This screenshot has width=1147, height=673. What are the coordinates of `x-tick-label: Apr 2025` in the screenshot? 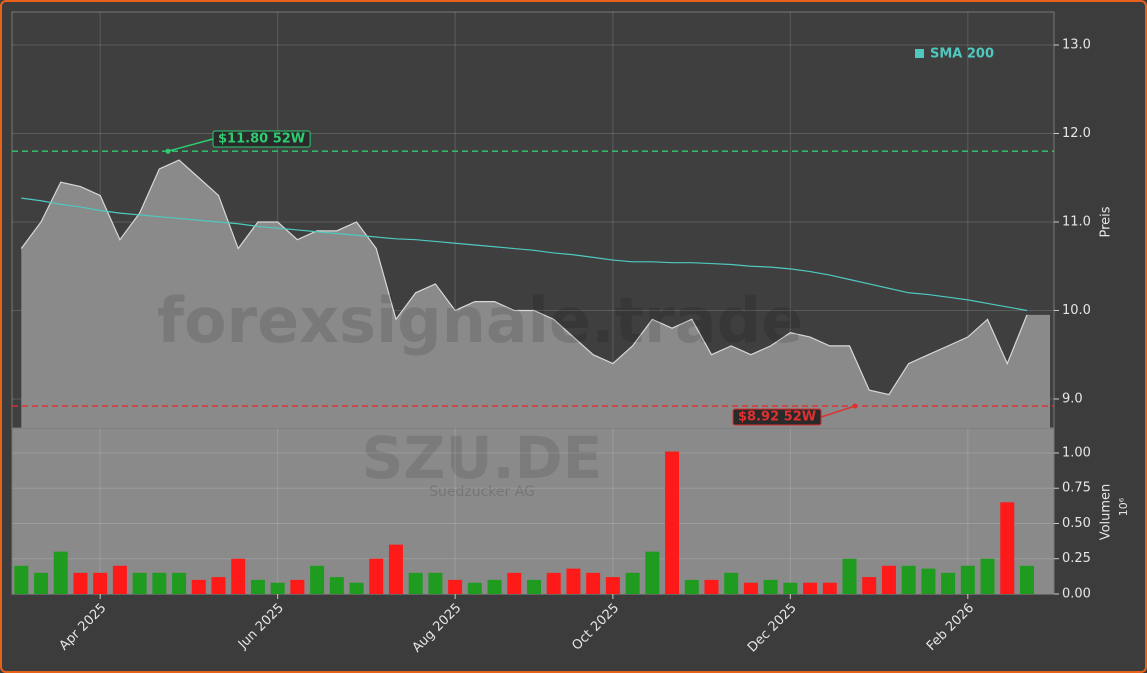 It's located at (83, 627).